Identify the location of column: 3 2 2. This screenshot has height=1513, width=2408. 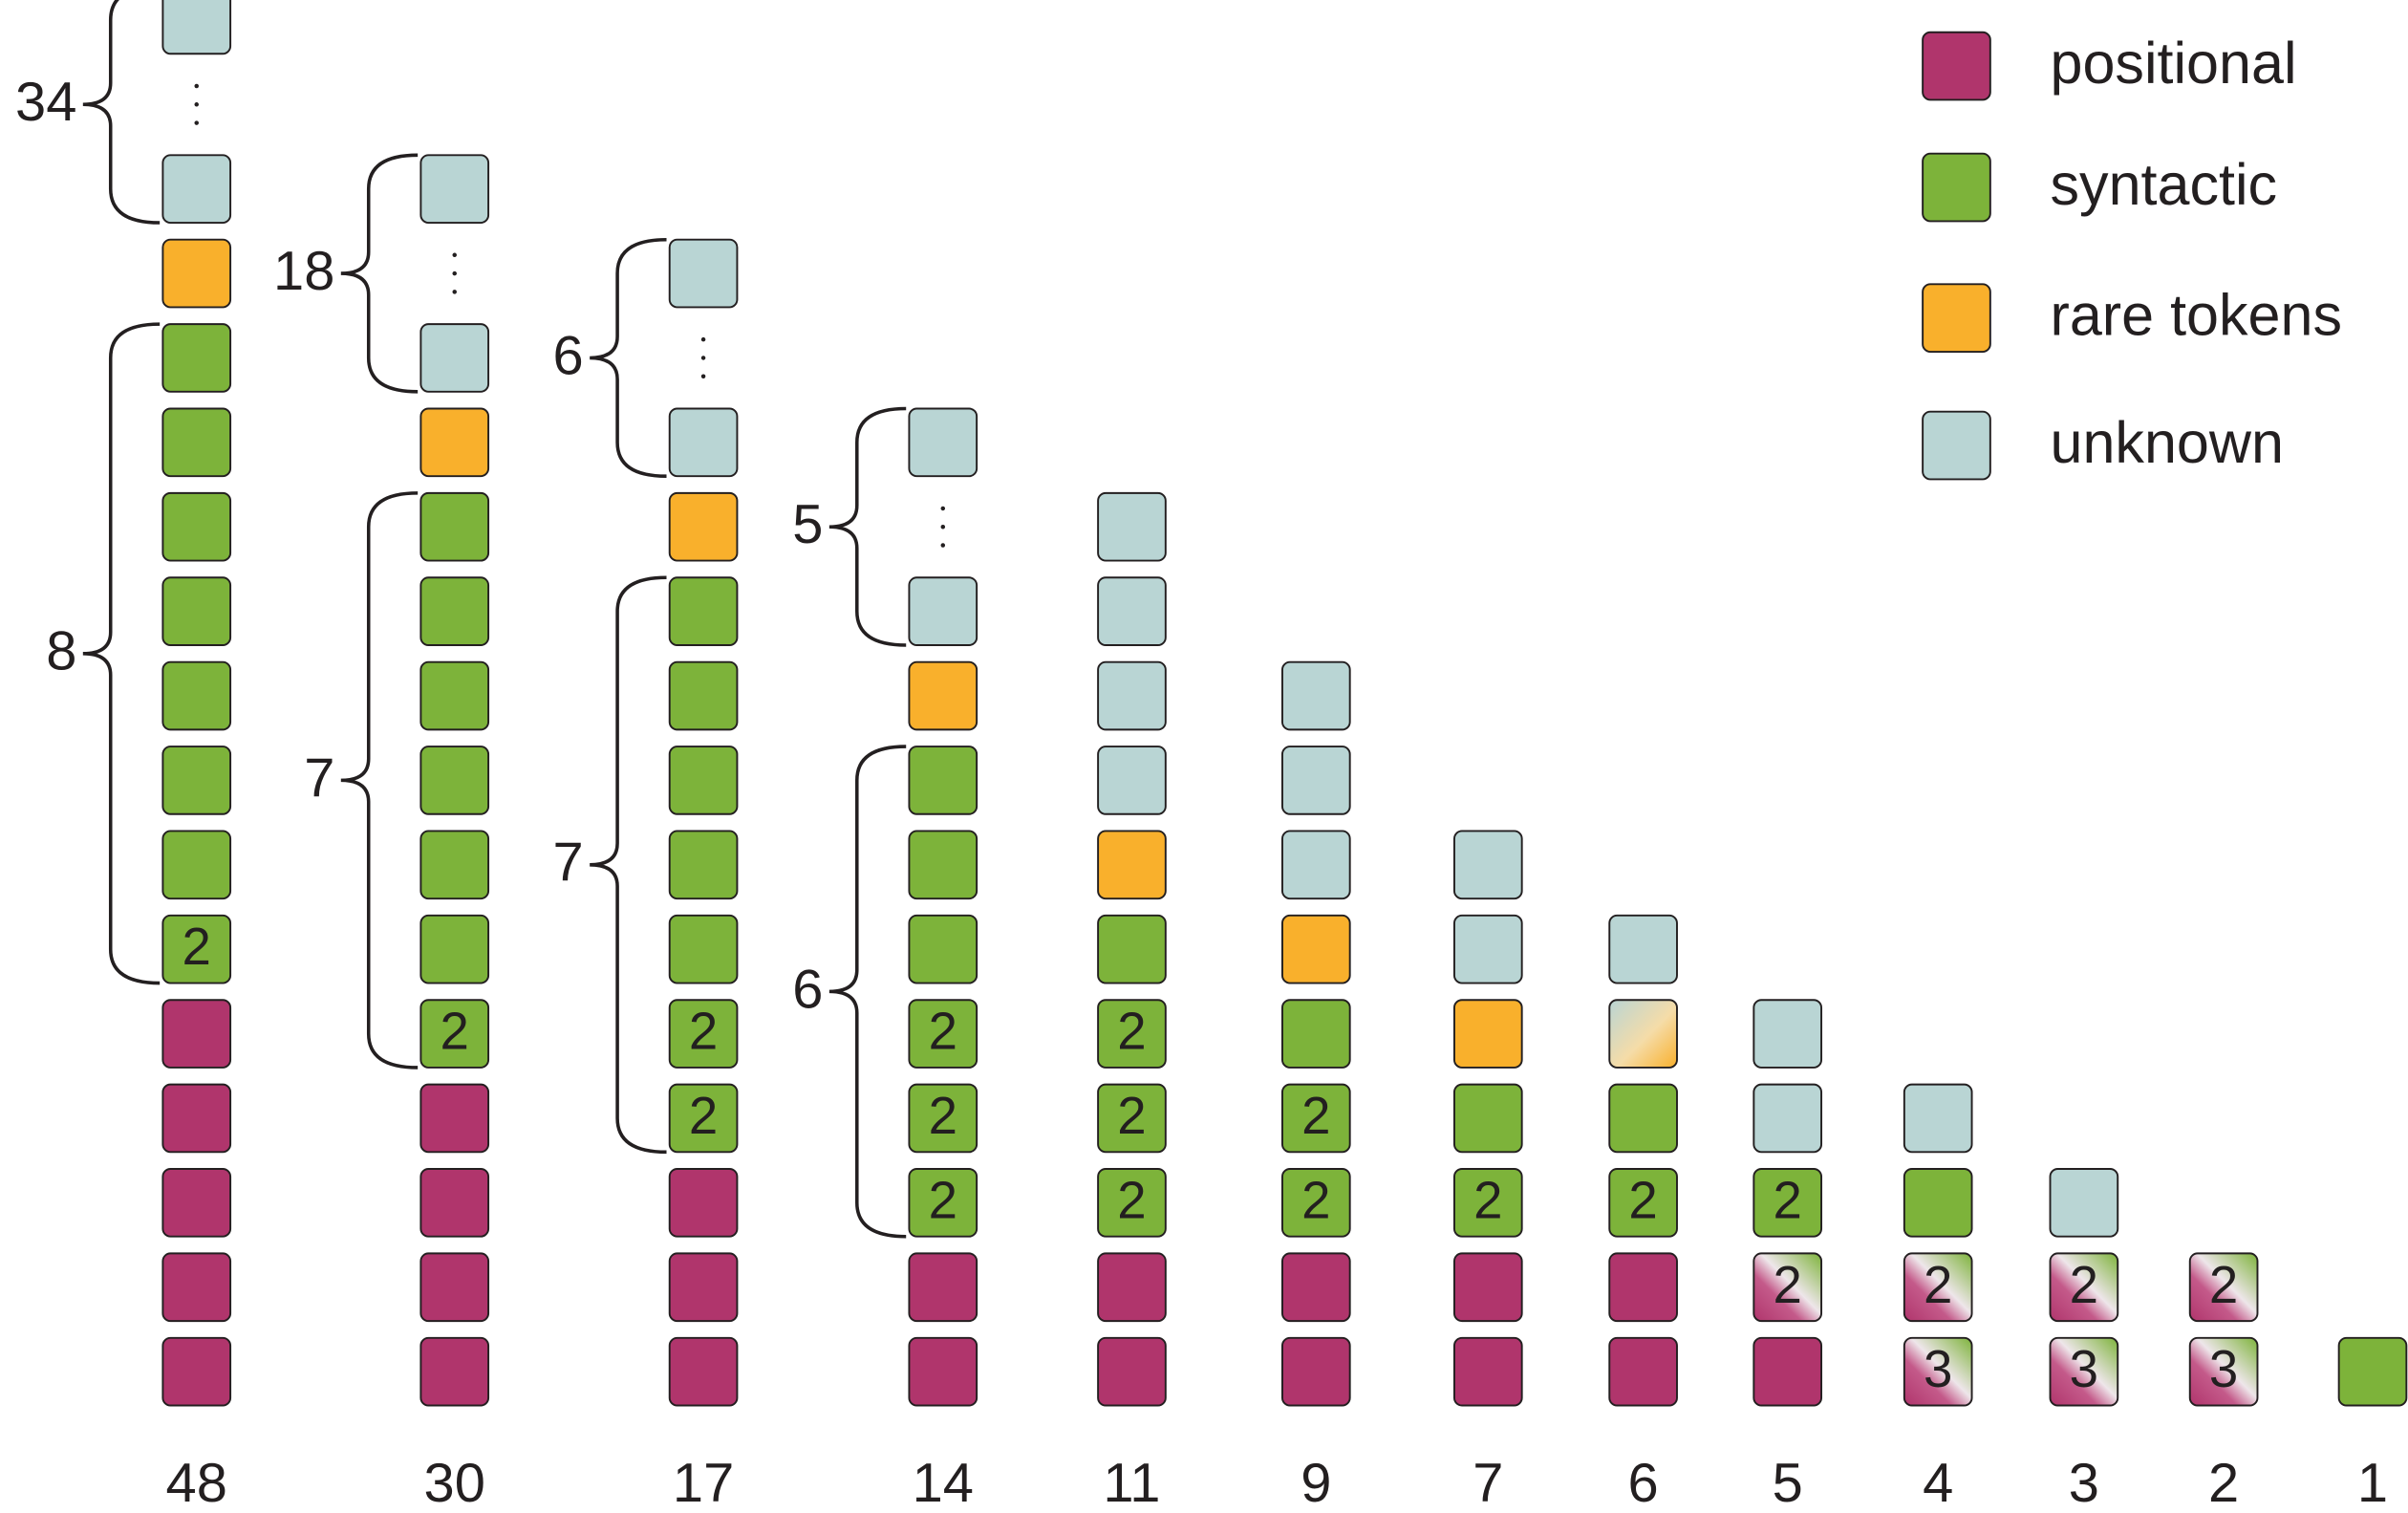
(2224, 1383).